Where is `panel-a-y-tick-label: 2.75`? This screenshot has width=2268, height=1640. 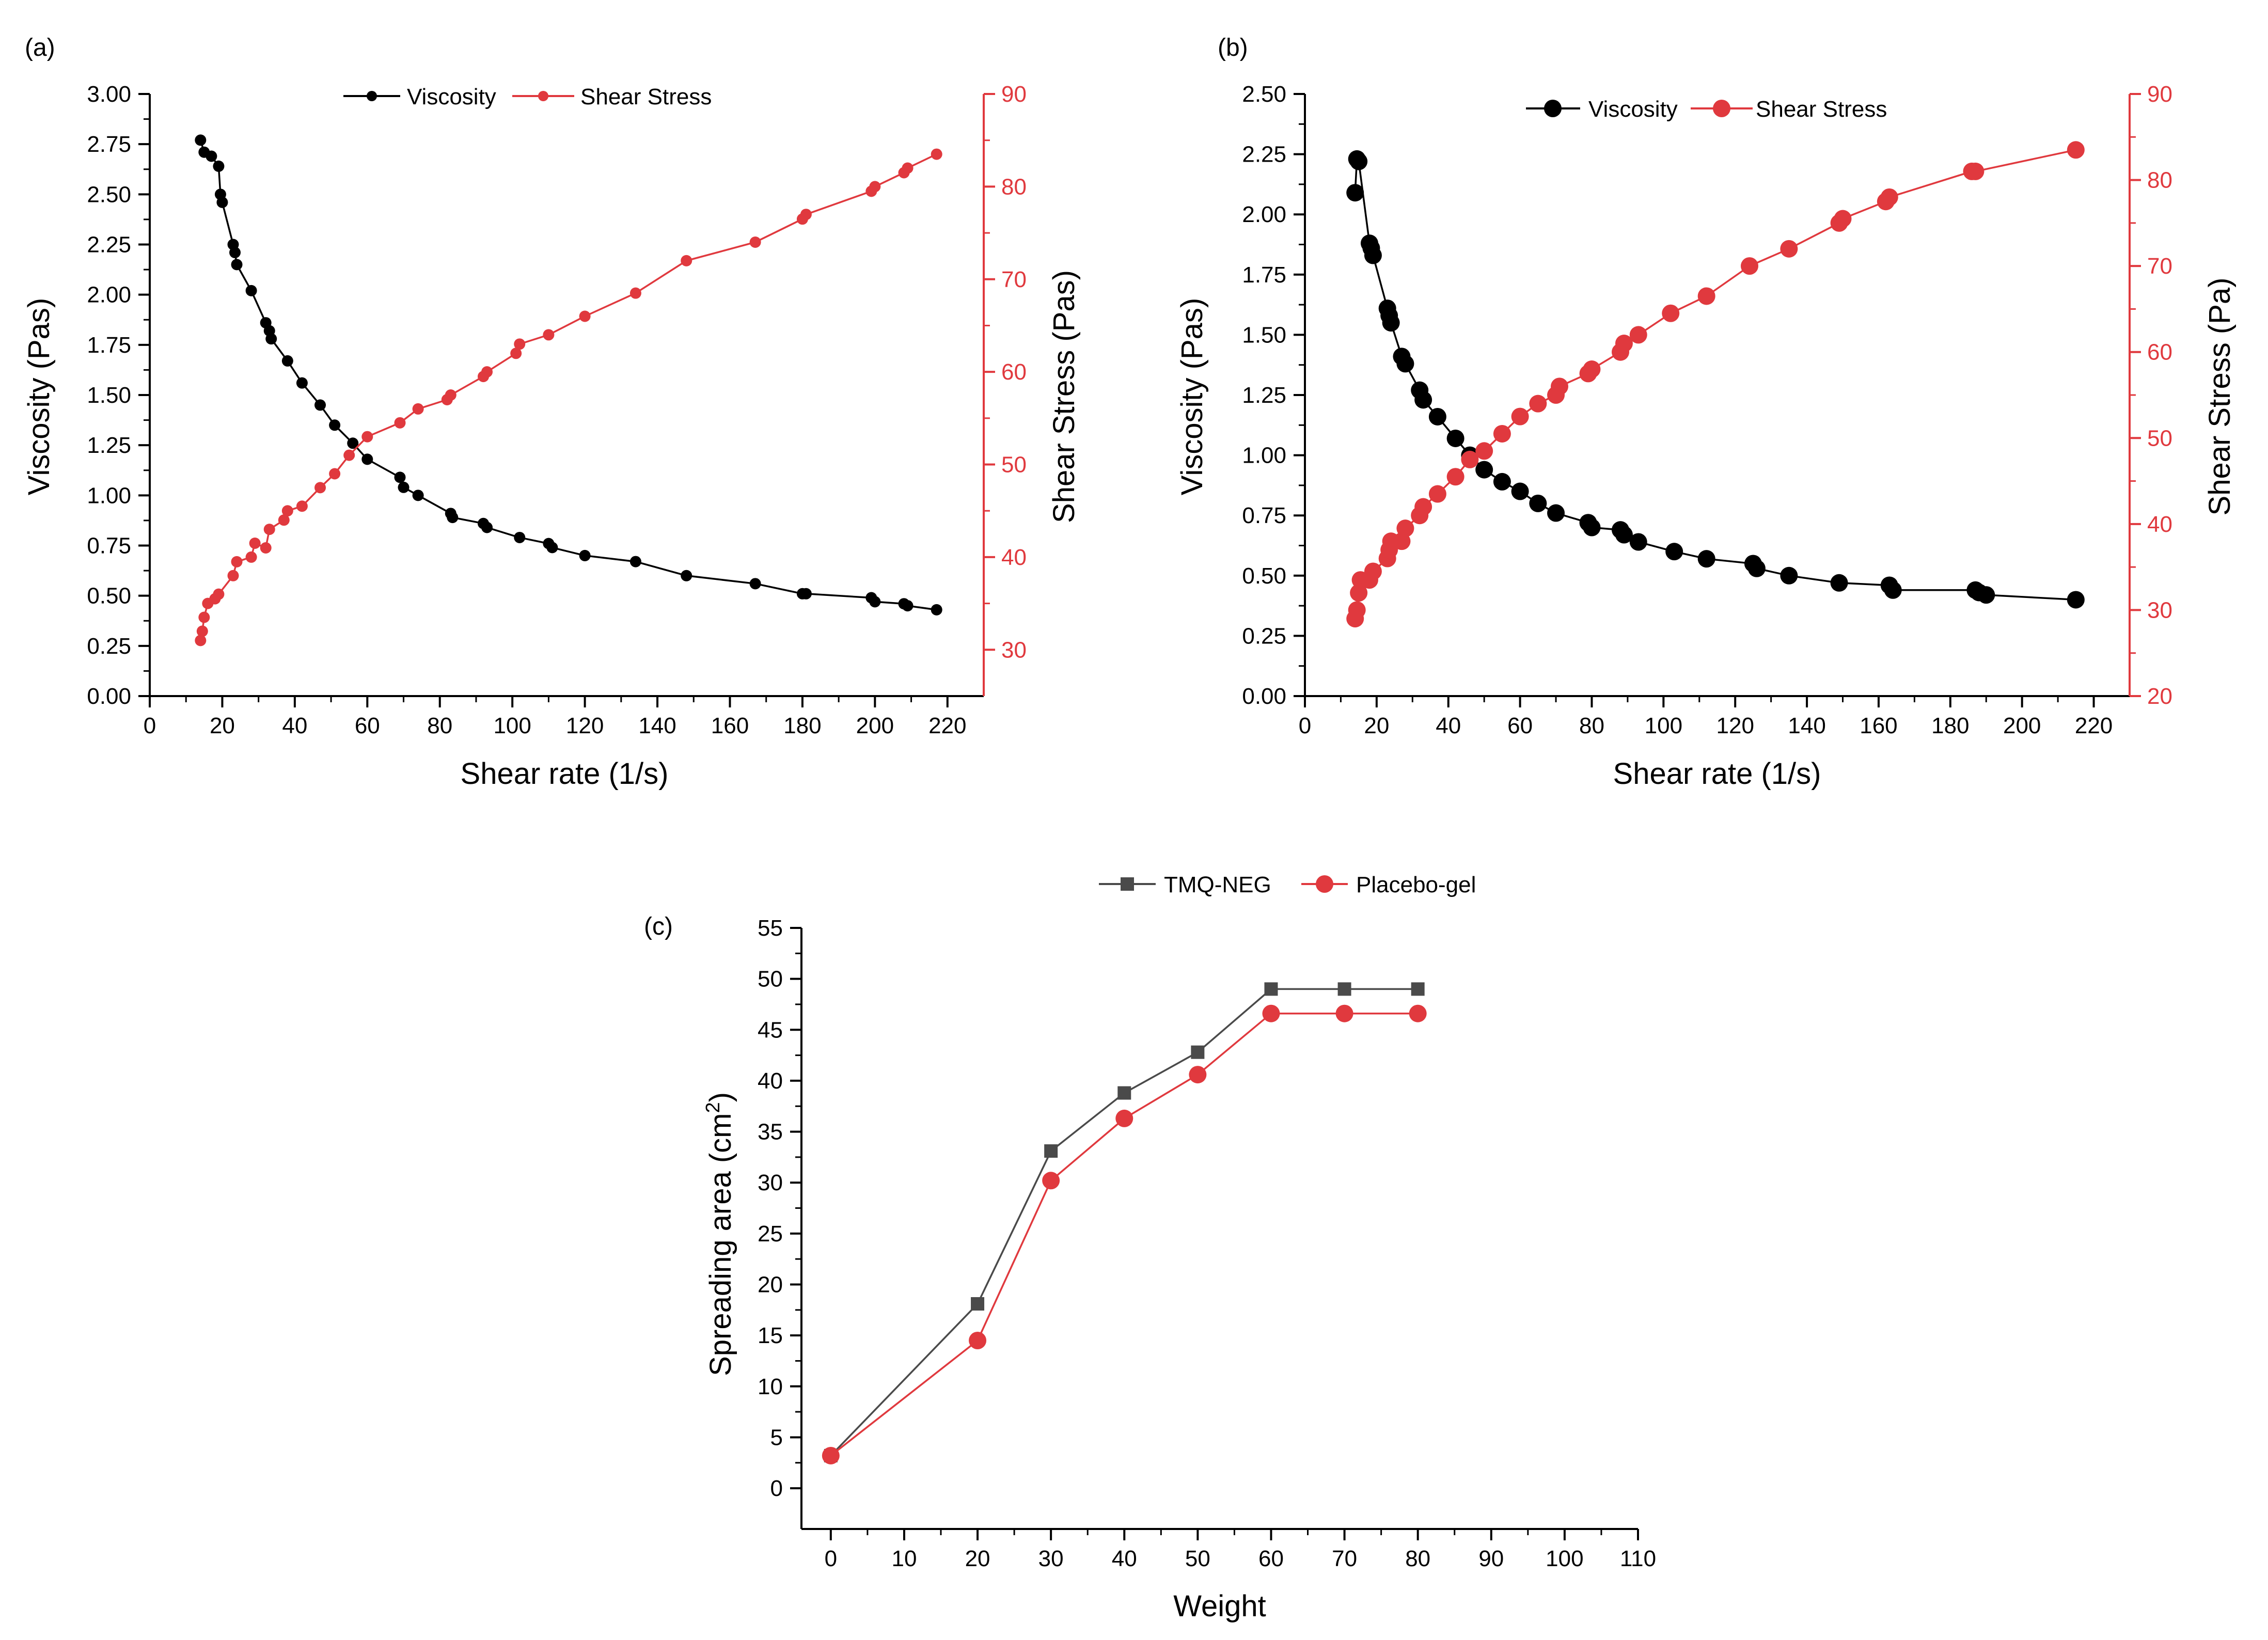
panel-a-y-tick-label: 2.75 is located at coordinates (109, 144).